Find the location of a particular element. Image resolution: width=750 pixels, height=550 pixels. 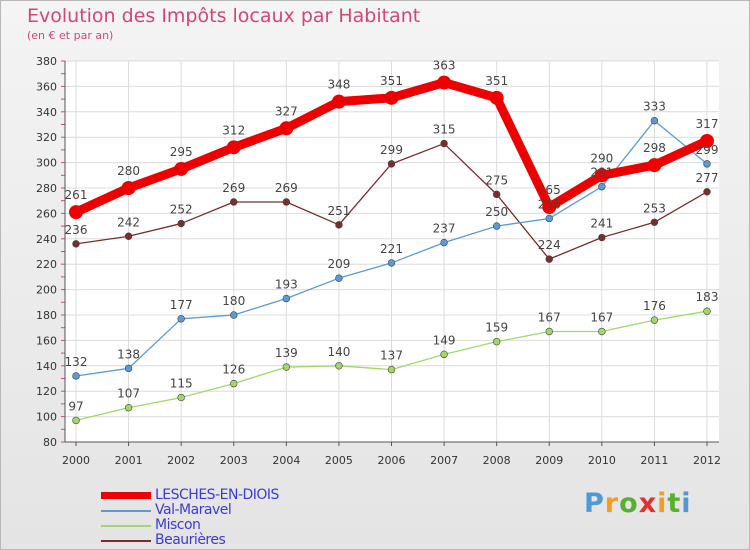

y-tick-label: 160 is located at coordinates (46, 340).